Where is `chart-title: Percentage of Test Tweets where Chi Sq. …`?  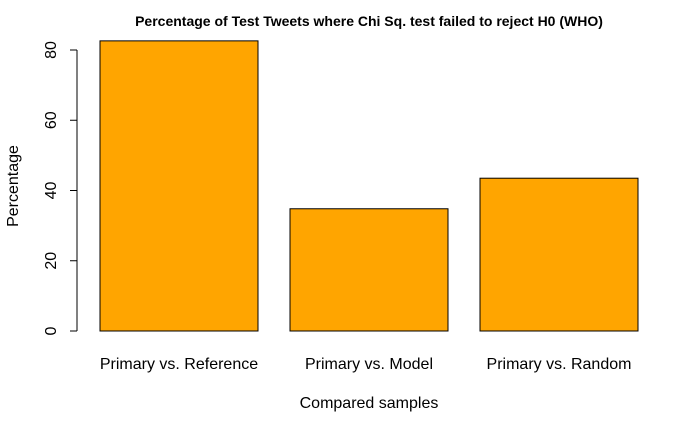
chart-title: Percentage of Test Tweets where Chi Sq. … is located at coordinates (369, 21).